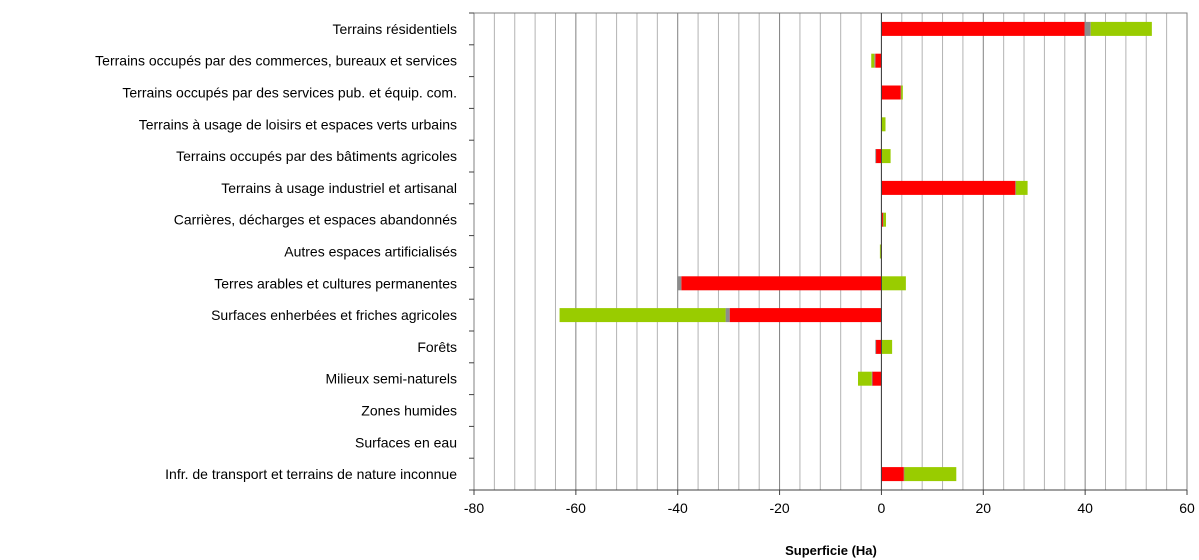  I want to click on x-tick-label: -80, so click(474, 508).